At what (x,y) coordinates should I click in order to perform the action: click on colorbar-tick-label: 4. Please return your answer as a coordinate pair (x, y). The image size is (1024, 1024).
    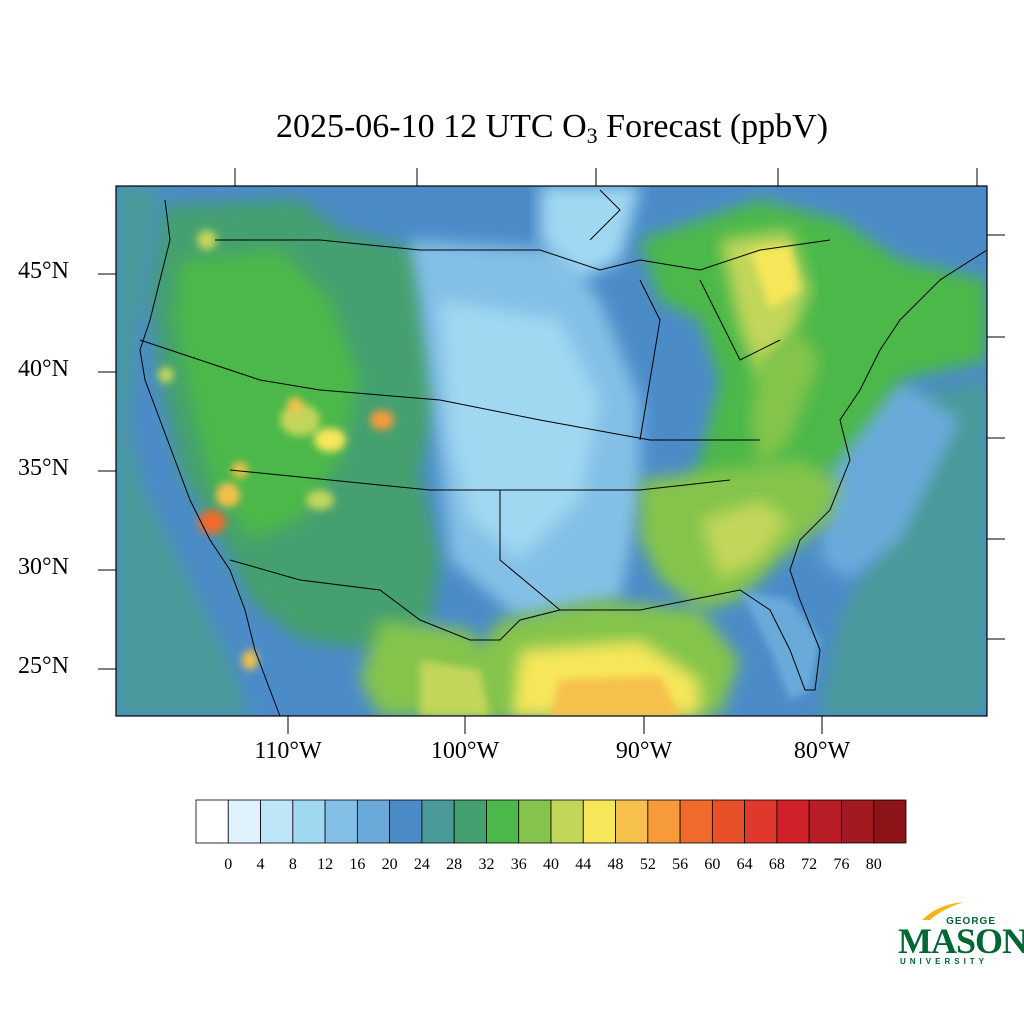
    Looking at the image, I should click on (260, 864).